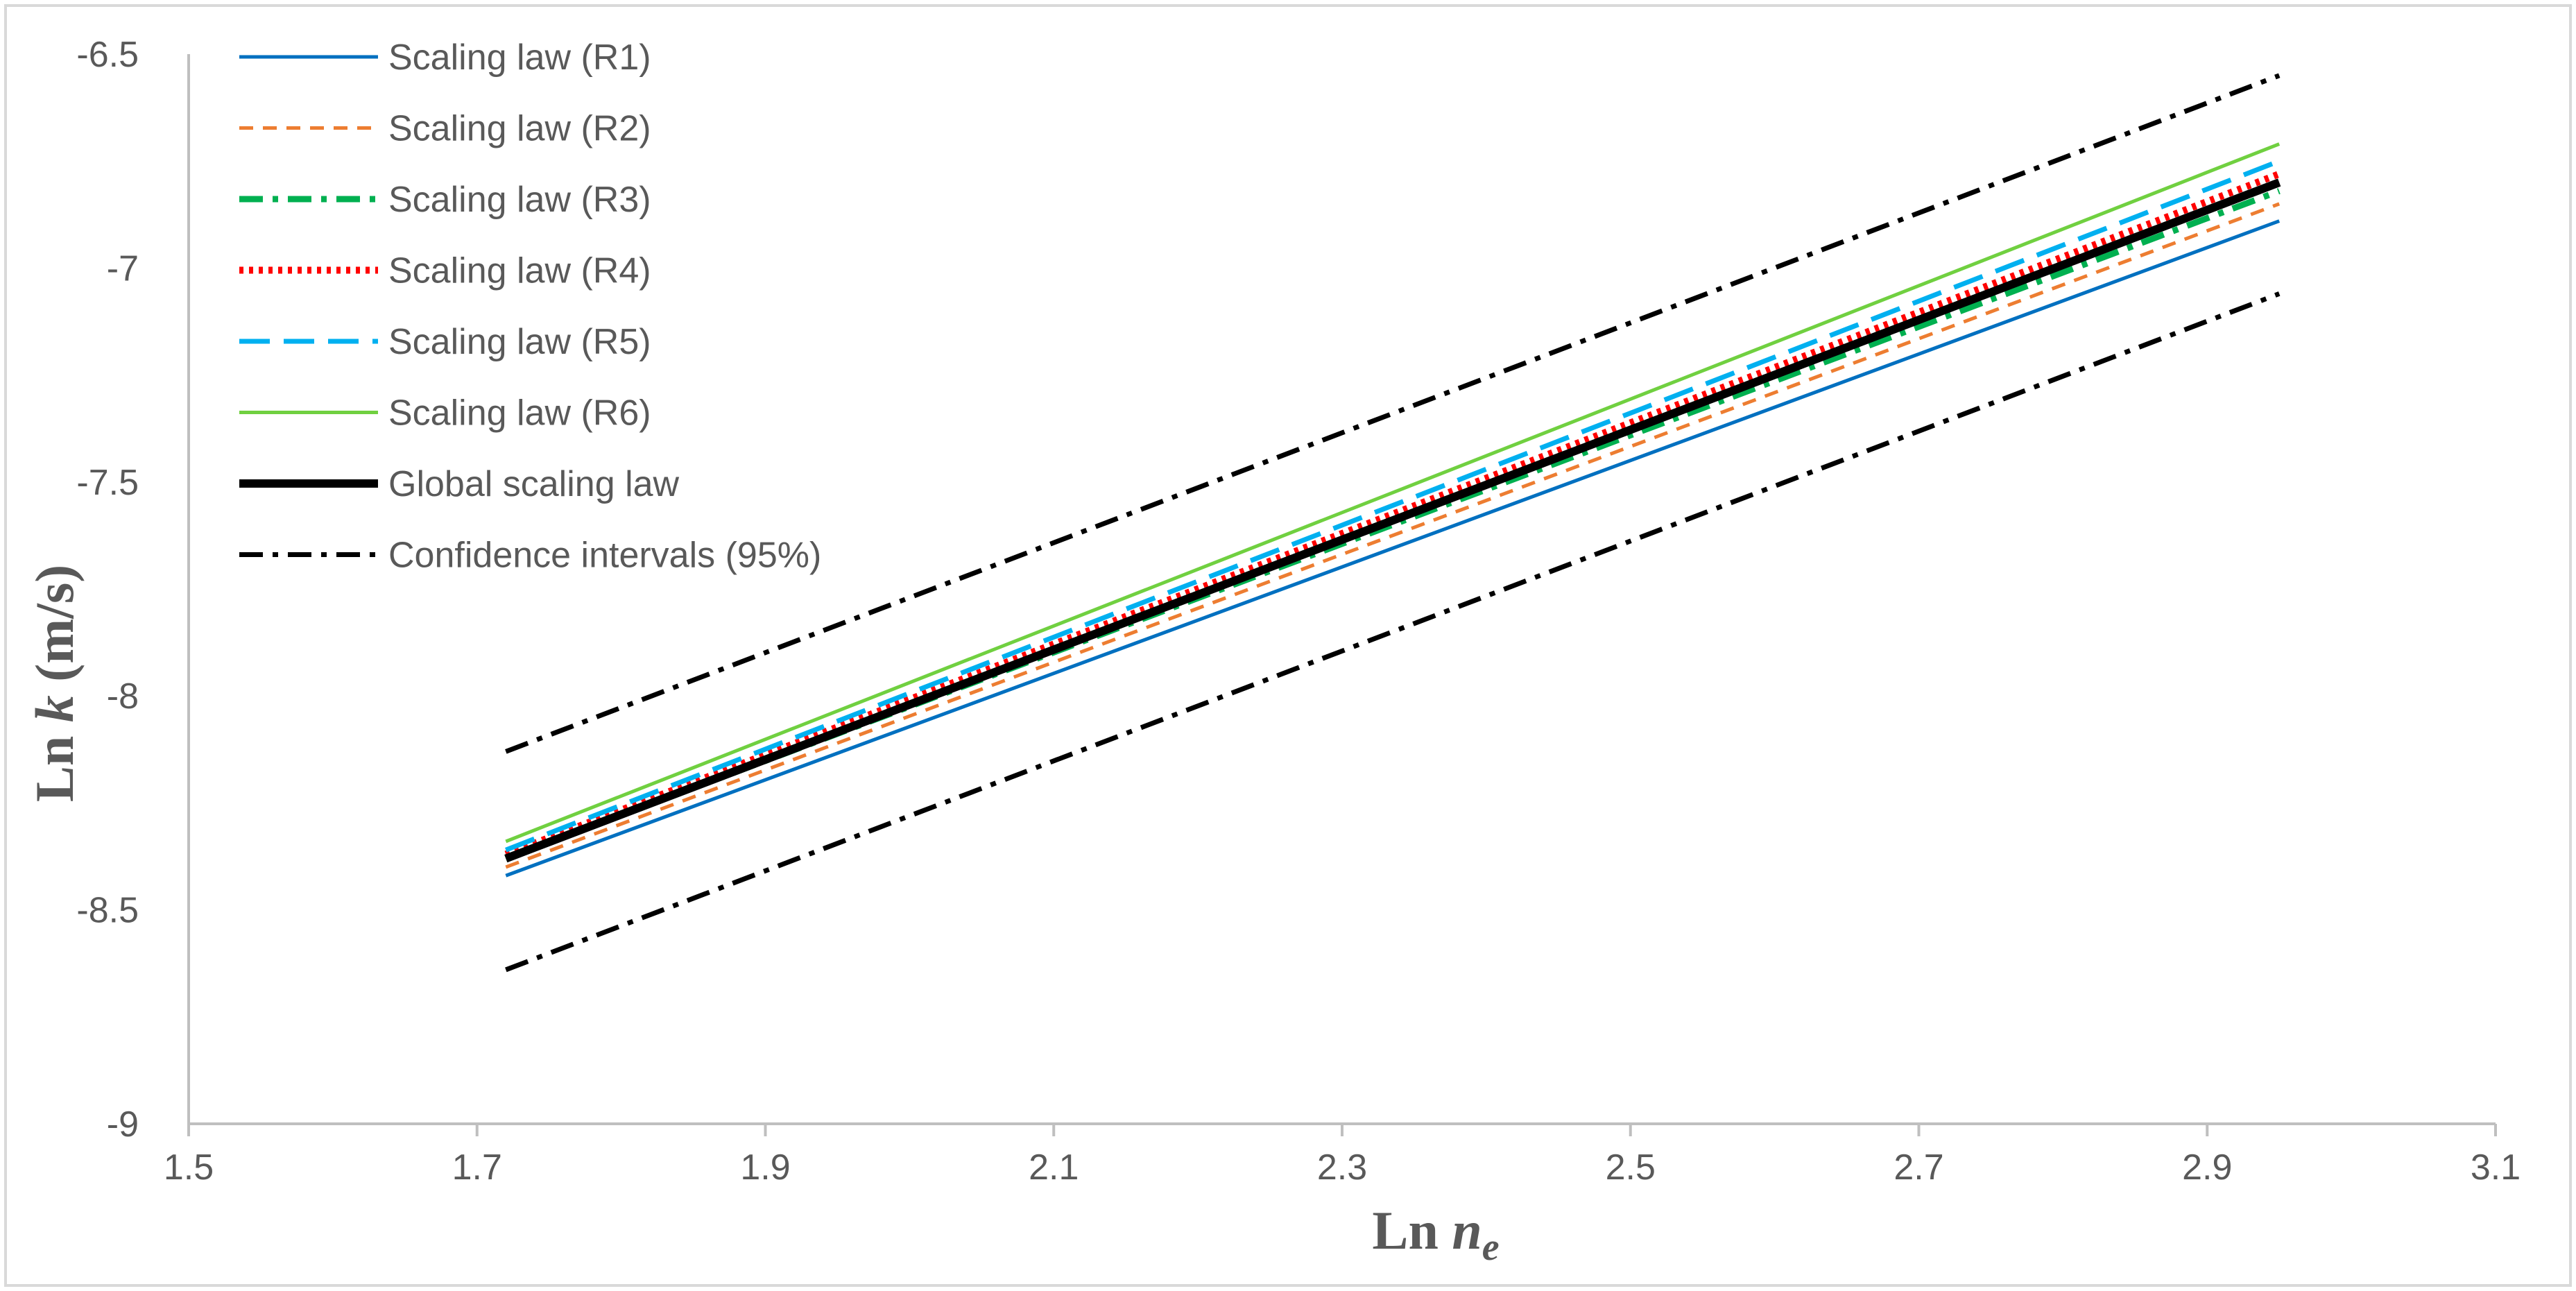  I want to click on legend-label-8: Confidence intervals (95%), so click(604, 556).